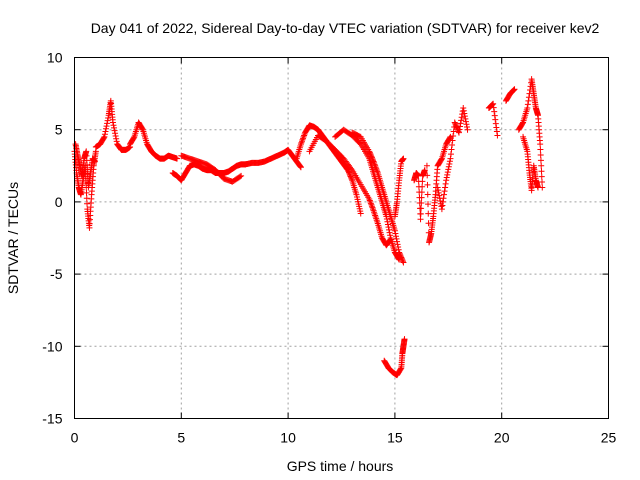  I want to click on x-tick-label: 10, so click(288, 438).